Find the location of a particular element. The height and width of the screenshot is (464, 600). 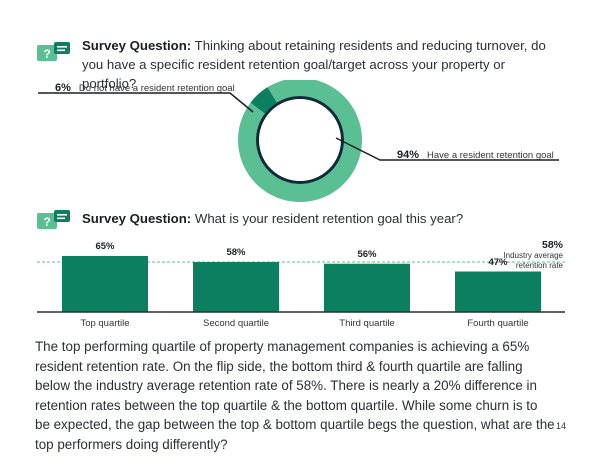

donut-slice-has-goal is located at coordinates (300, 141).